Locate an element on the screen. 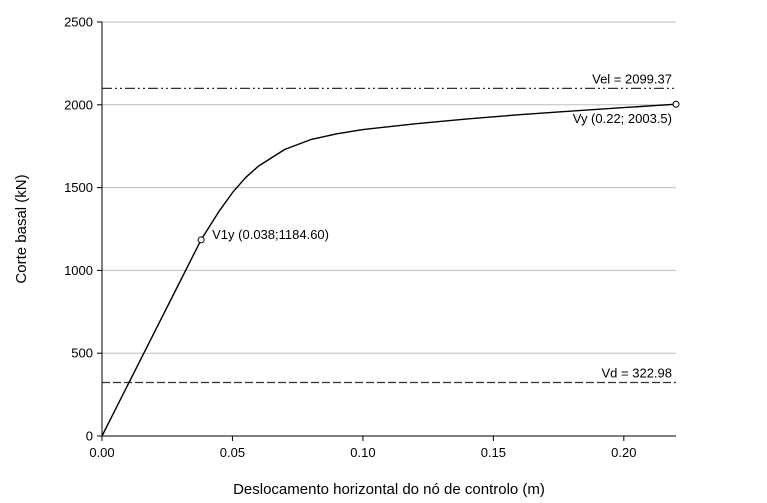 The width and height of the screenshot is (767, 503). y-axis-label: Corte basal (kN) is located at coordinates (21, 228).